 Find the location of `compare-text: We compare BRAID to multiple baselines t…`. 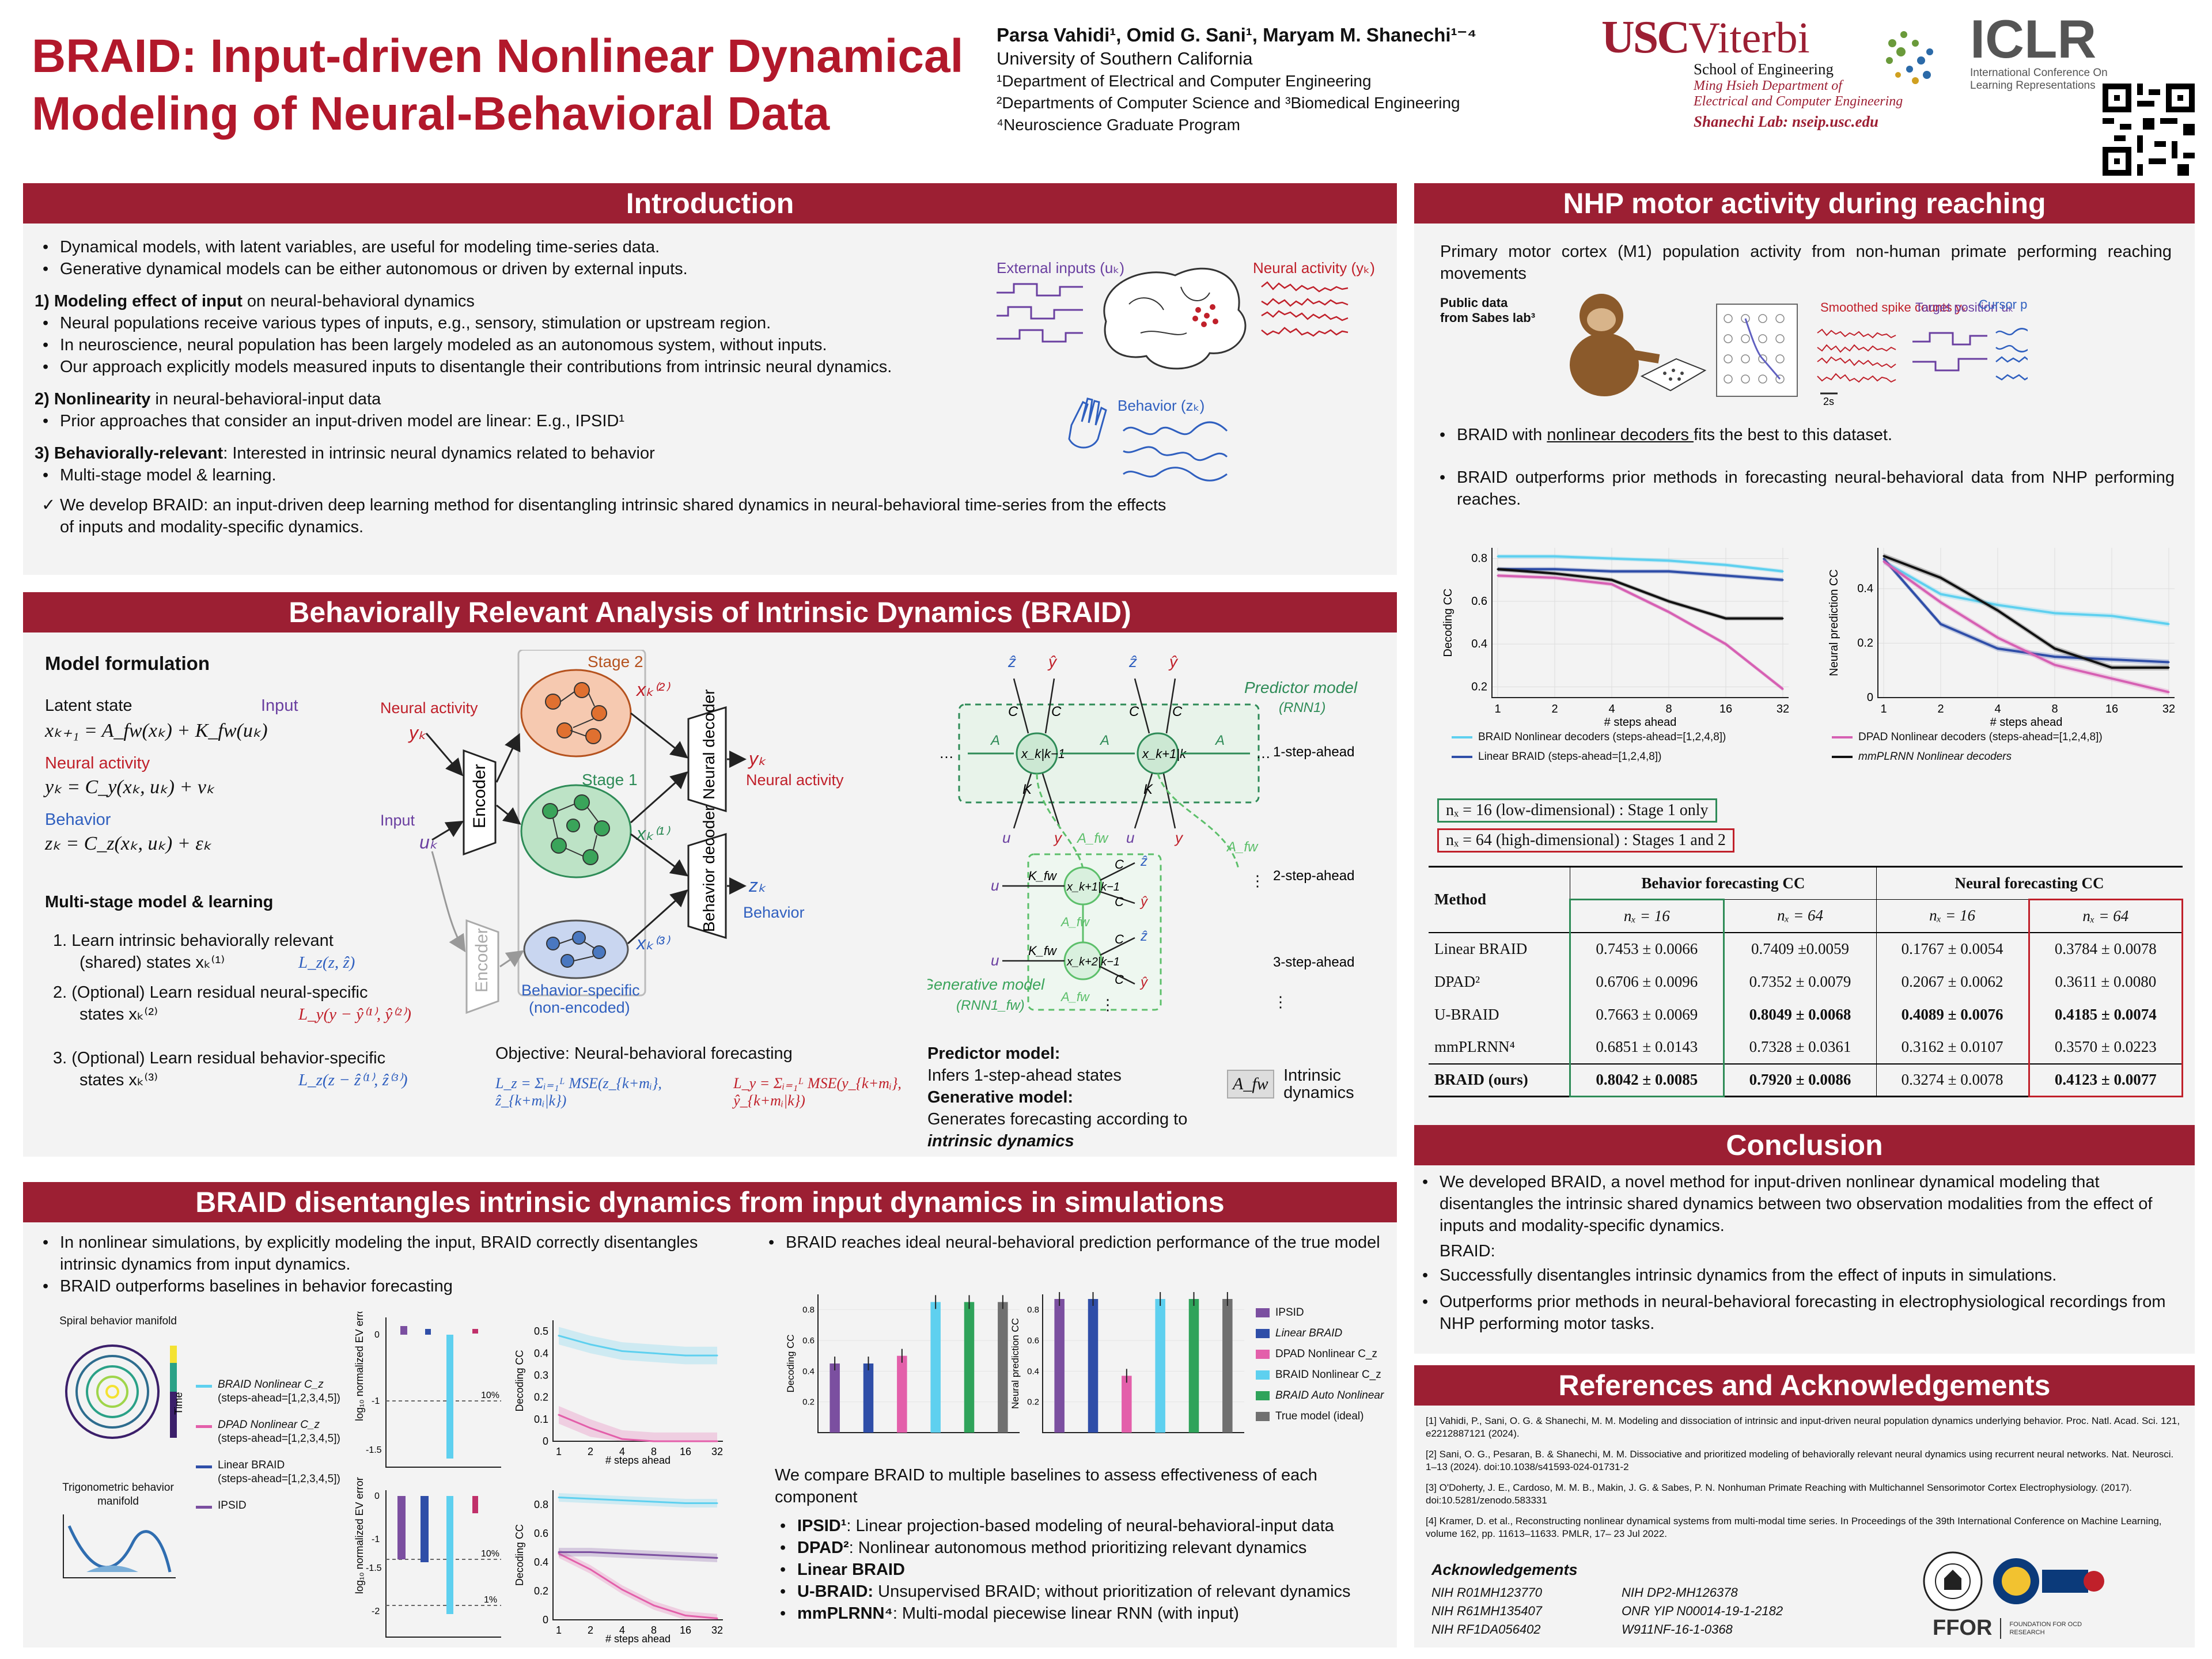

compare-text: We compare BRAID to multiple baselines t… is located at coordinates (1046, 1486).